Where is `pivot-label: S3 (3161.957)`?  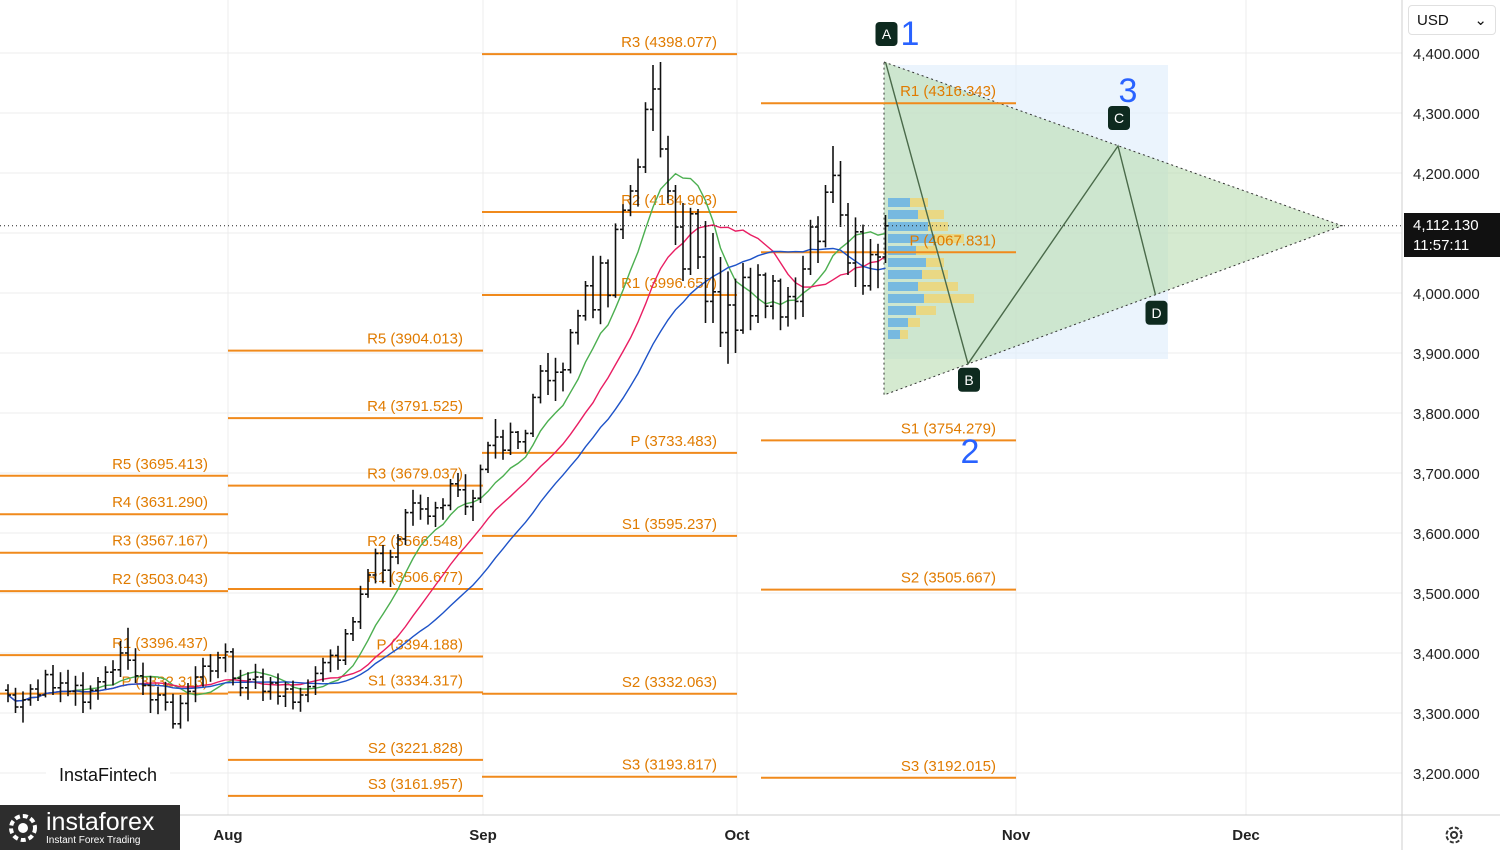 pivot-label: S3 (3161.957) is located at coordinates (415, 784).